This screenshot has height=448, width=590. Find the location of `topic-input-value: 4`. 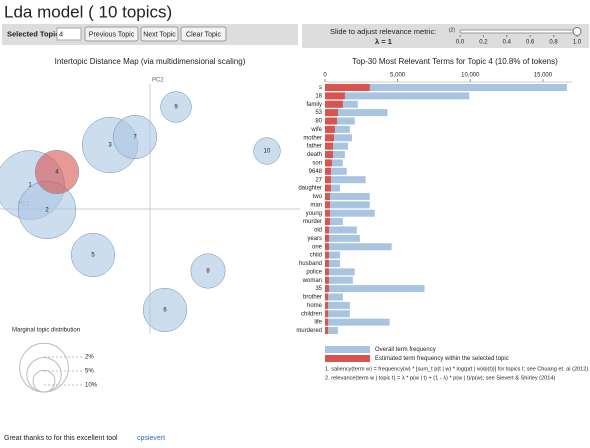

topic-input-value: 4 is located at coordinates (61, 33).